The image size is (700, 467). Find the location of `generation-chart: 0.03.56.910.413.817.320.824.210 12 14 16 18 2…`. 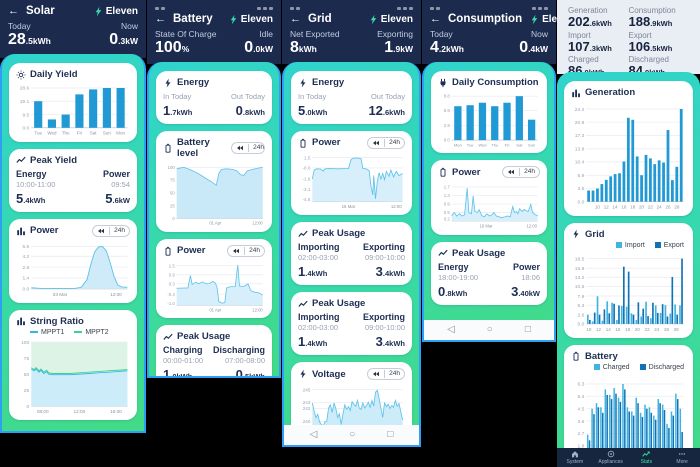

generation-chart: 0.03.56.910.413.817.320.824.210 12 14 16 18 2… is located at coordinates (629, 158).